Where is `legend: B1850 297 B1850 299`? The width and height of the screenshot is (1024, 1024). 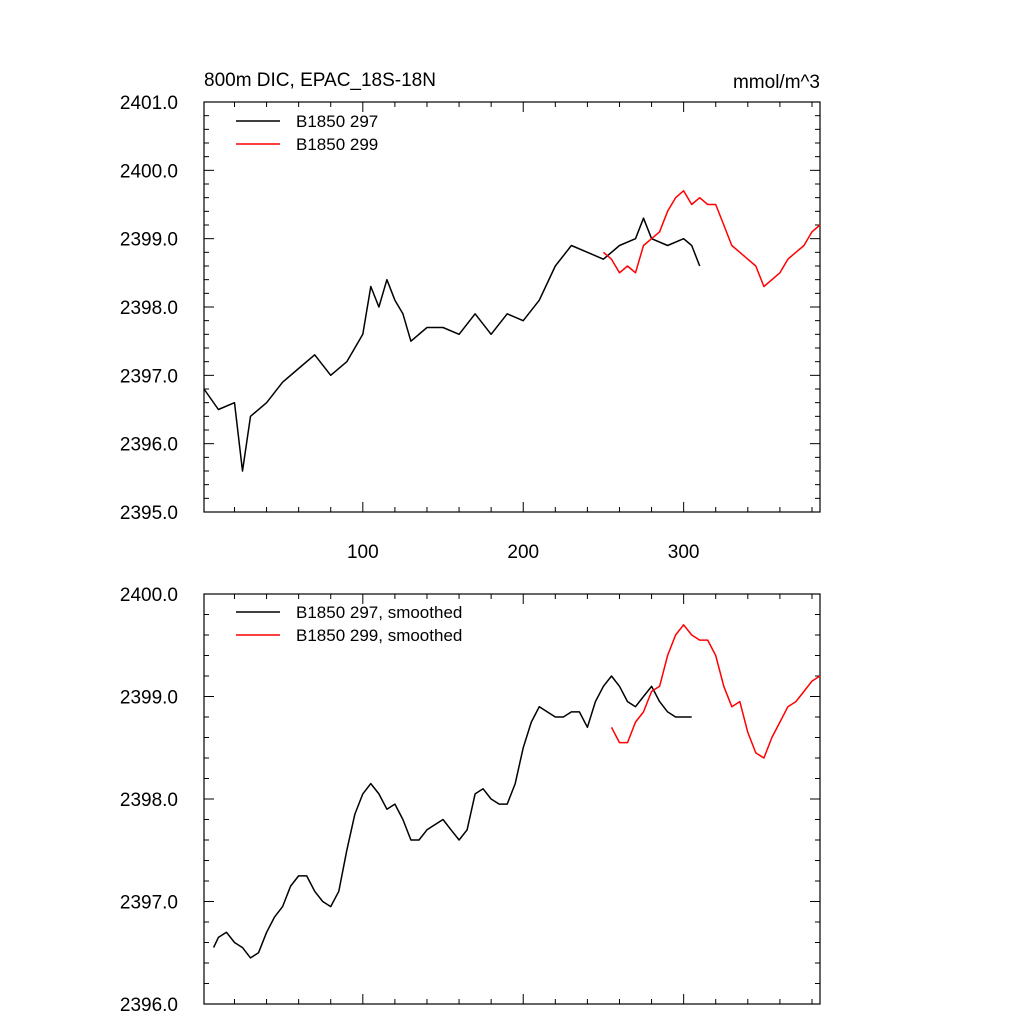
legend: B1850 297 B1850 299 is located at coordinates (307, 133).